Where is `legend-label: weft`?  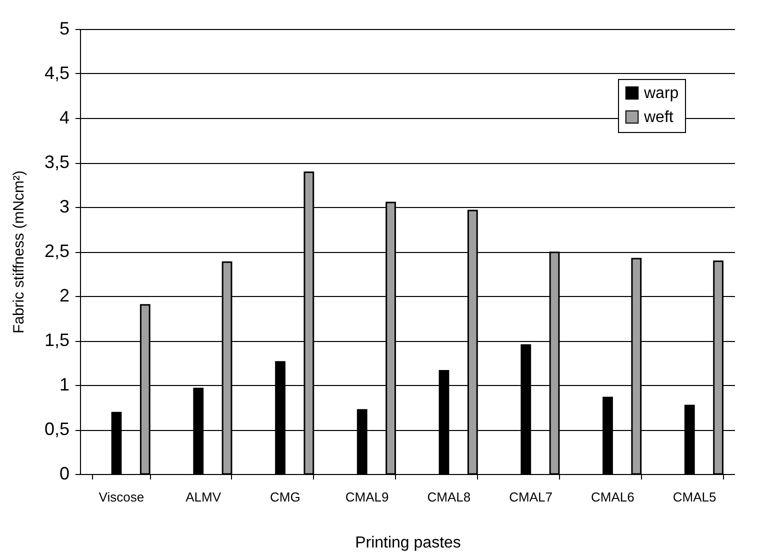 legend-label: weft is located at coordinates (658, 117).